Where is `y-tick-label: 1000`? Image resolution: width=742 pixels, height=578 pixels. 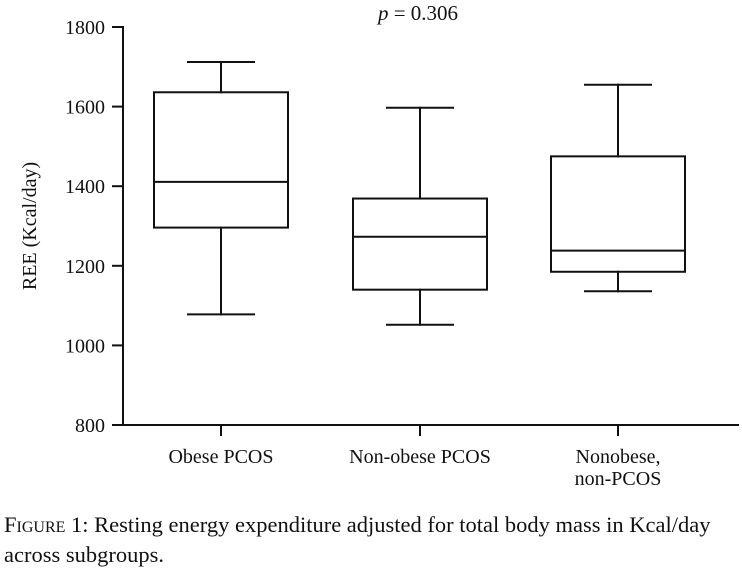 y-tick-label: 1000 is located at coordinates (85, 346).